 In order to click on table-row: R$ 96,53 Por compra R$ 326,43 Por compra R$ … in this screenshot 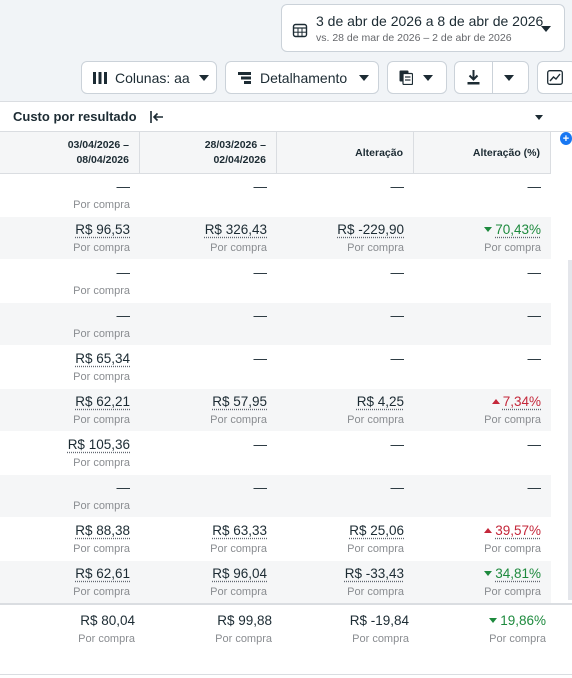, I will do `click(275, 238)`.